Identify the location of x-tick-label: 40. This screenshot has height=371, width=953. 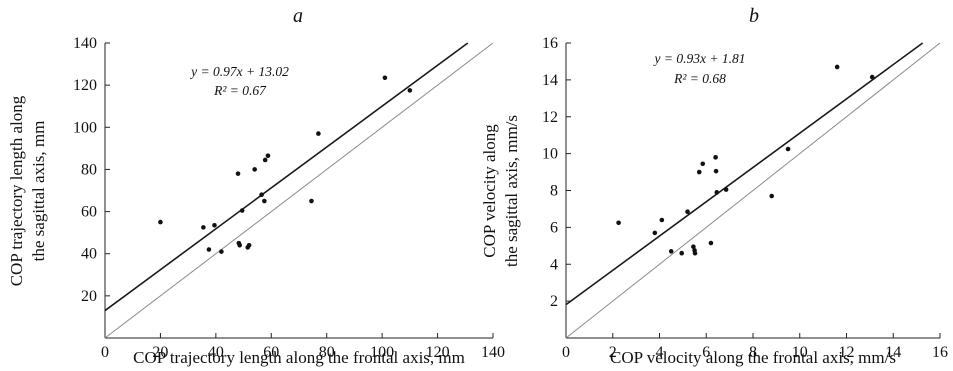
(216, 352).